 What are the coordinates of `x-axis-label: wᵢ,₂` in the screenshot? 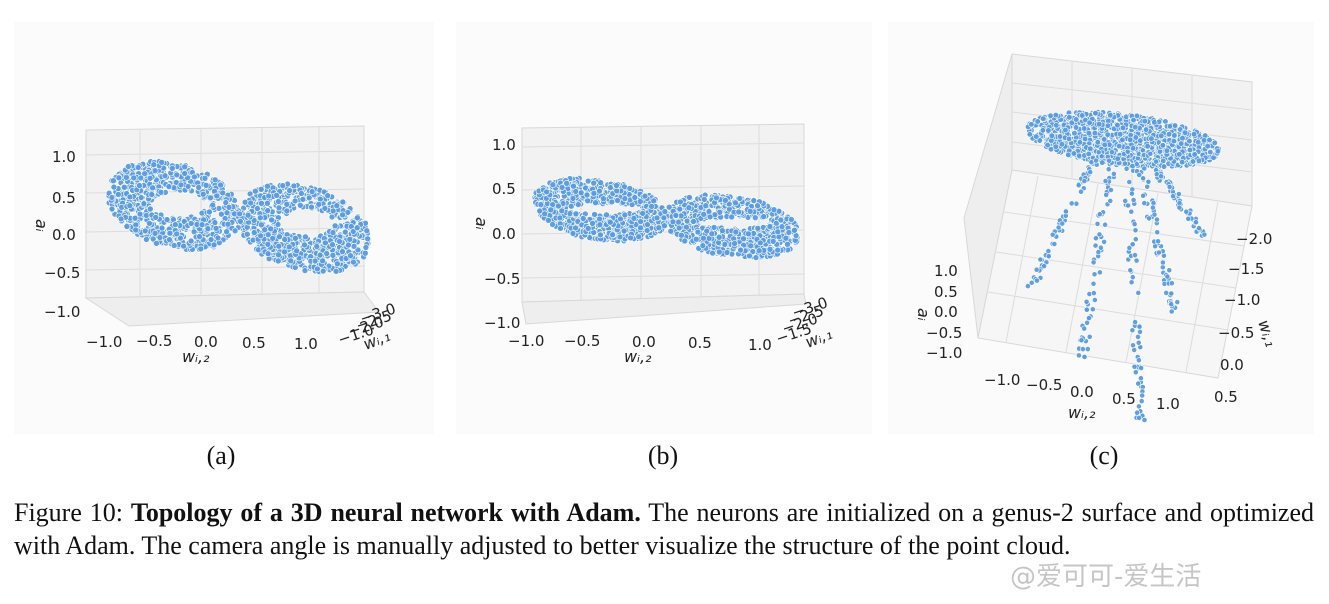 It's located at (638, 356).